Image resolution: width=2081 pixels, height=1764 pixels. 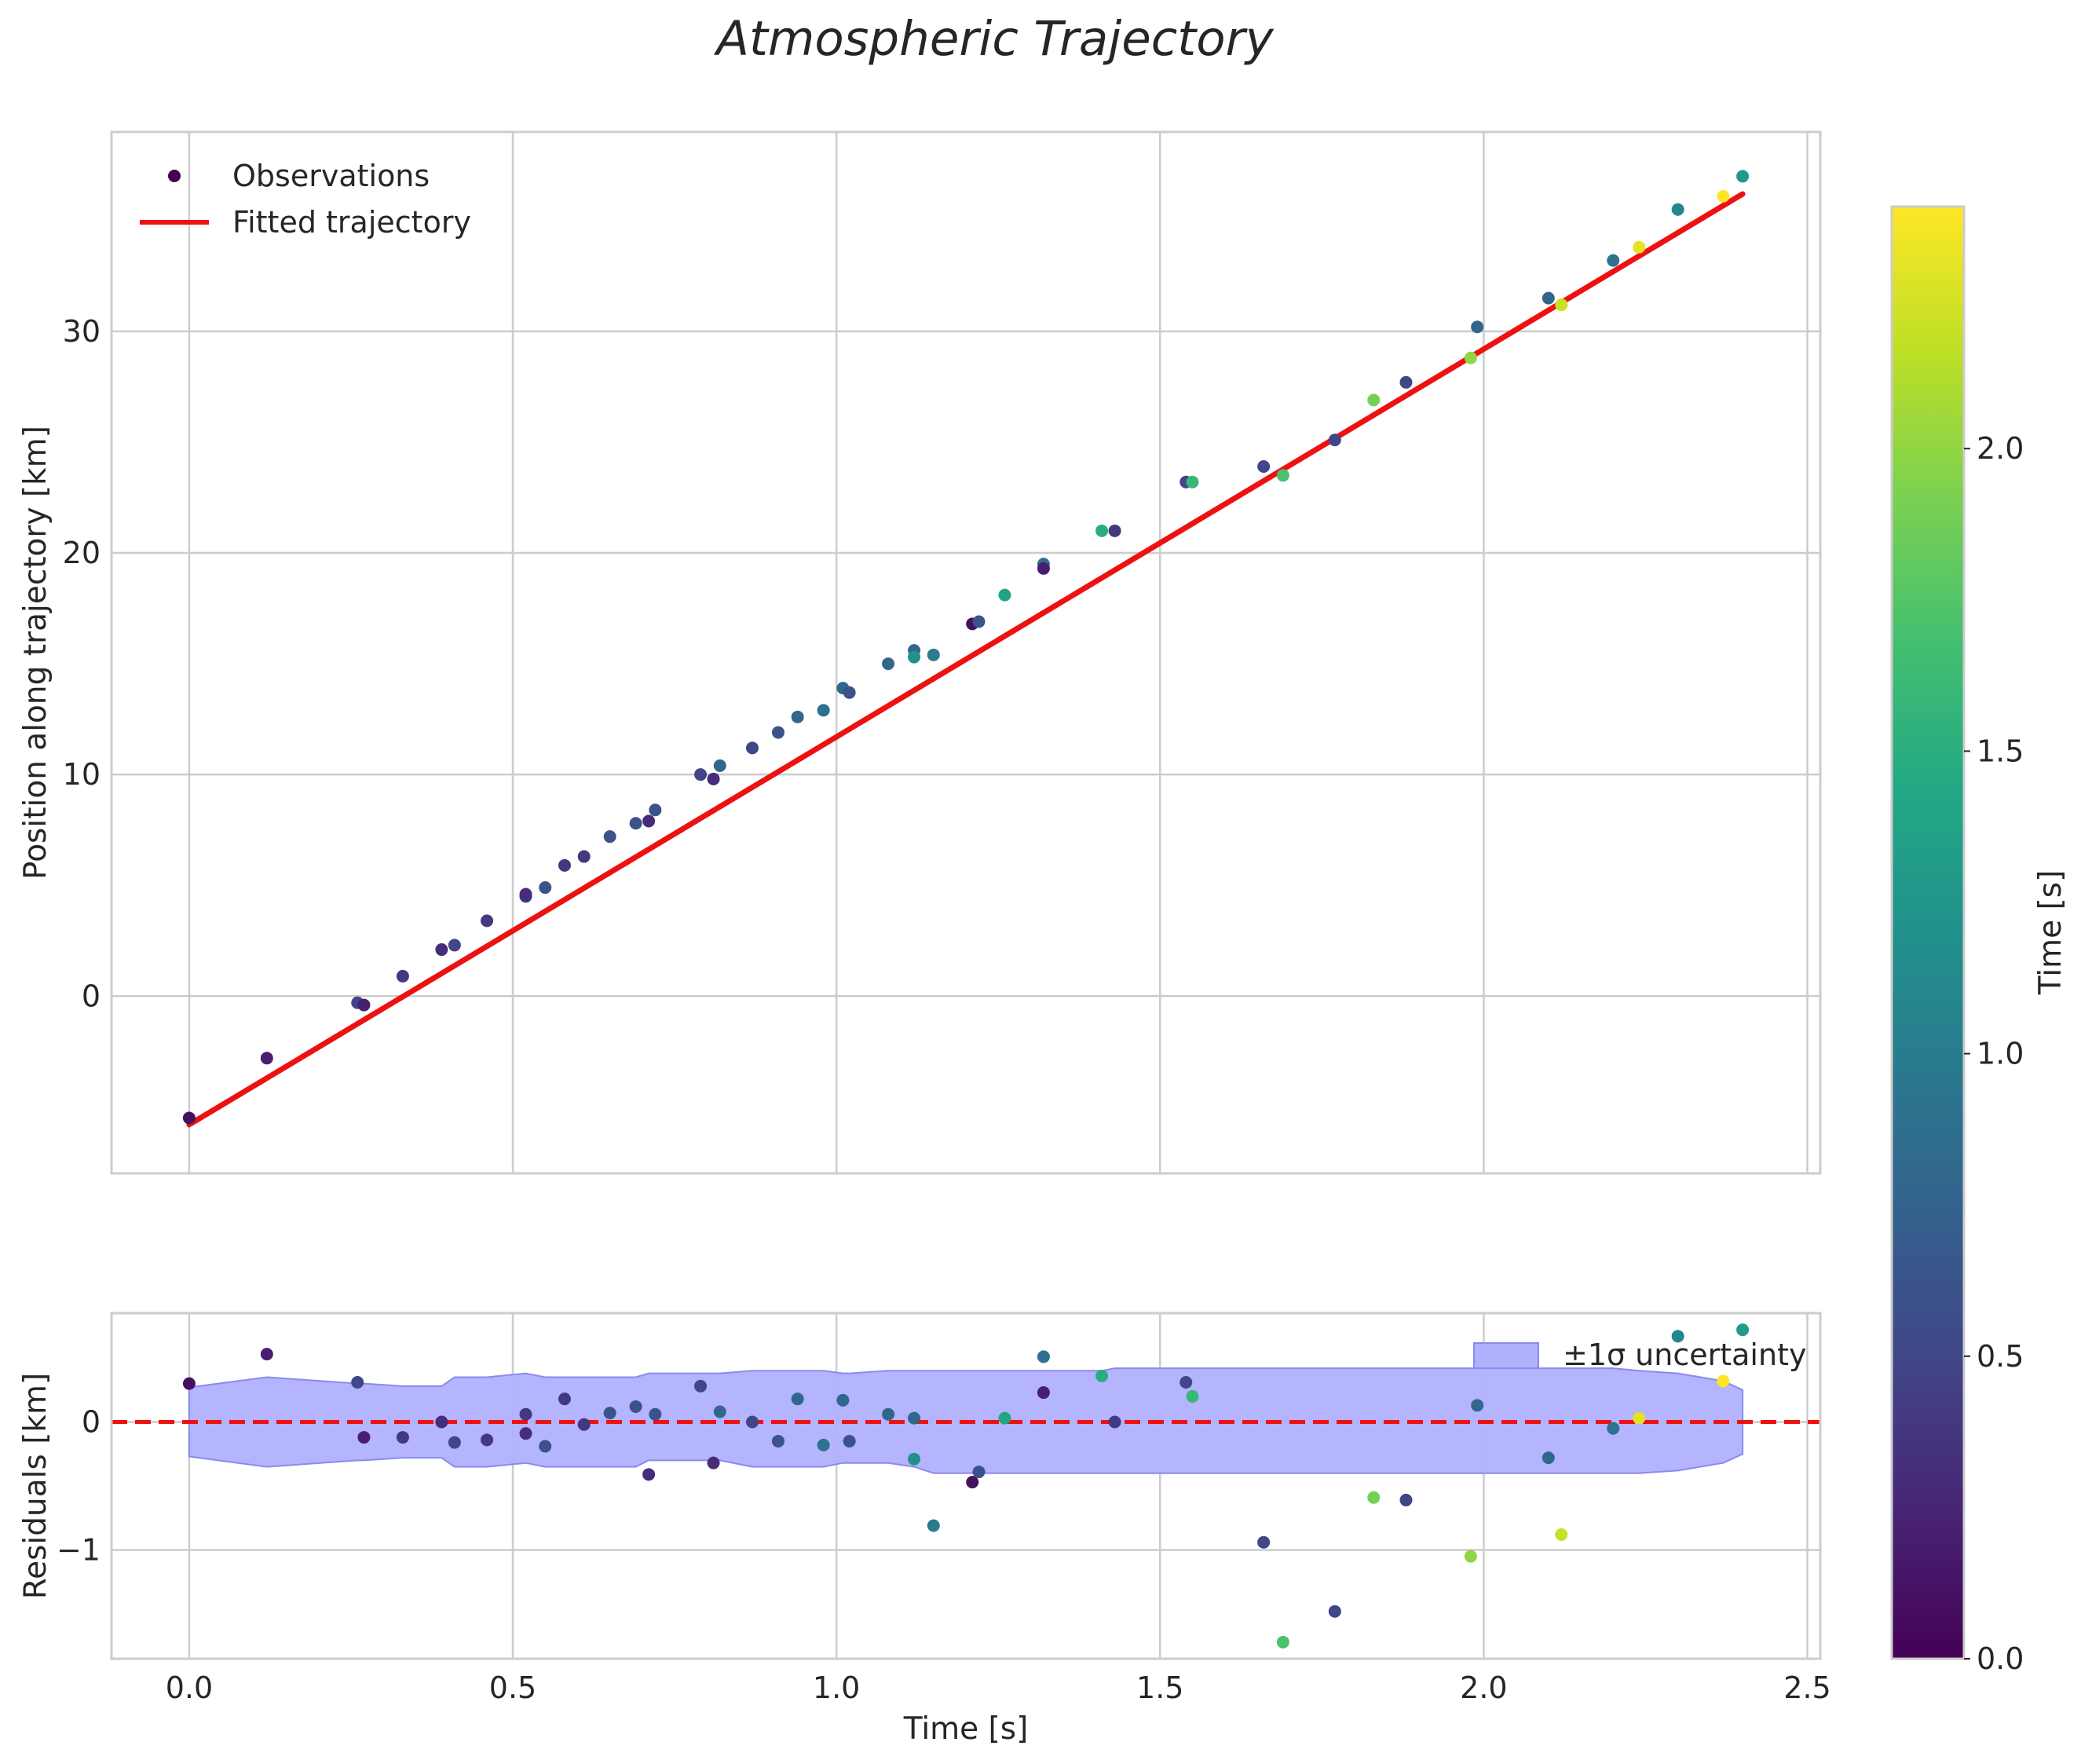 What do you see at coordinates (189, 1688) in the screenshot?
I see `x-tick-label: 0.0` at bounding box center [189, 1688].